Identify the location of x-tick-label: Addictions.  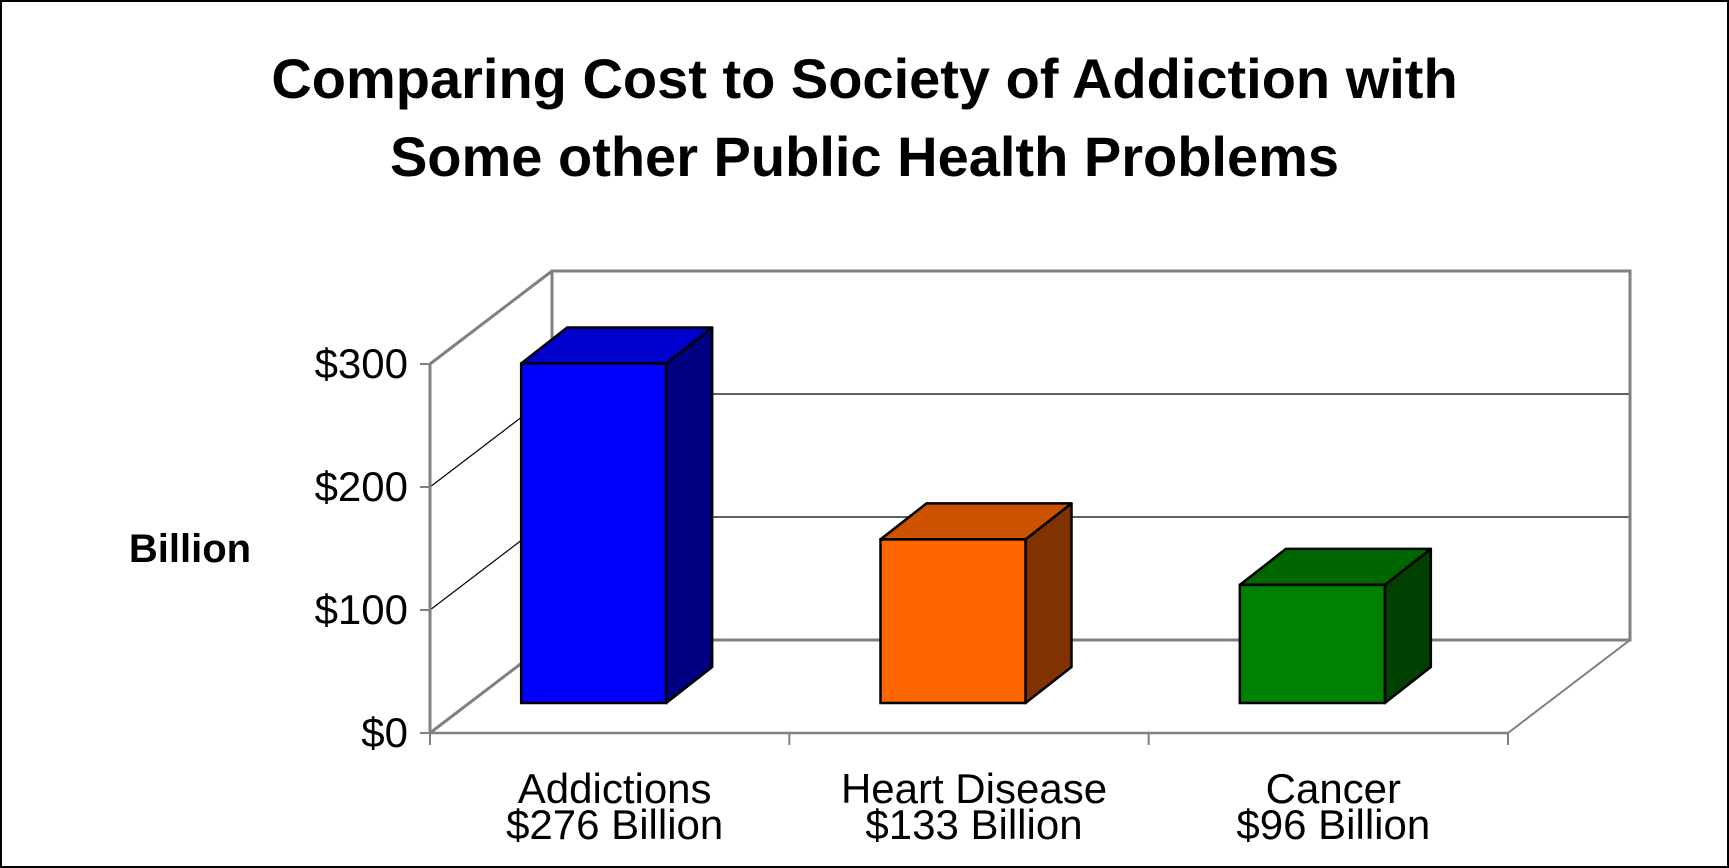
(615, 788).